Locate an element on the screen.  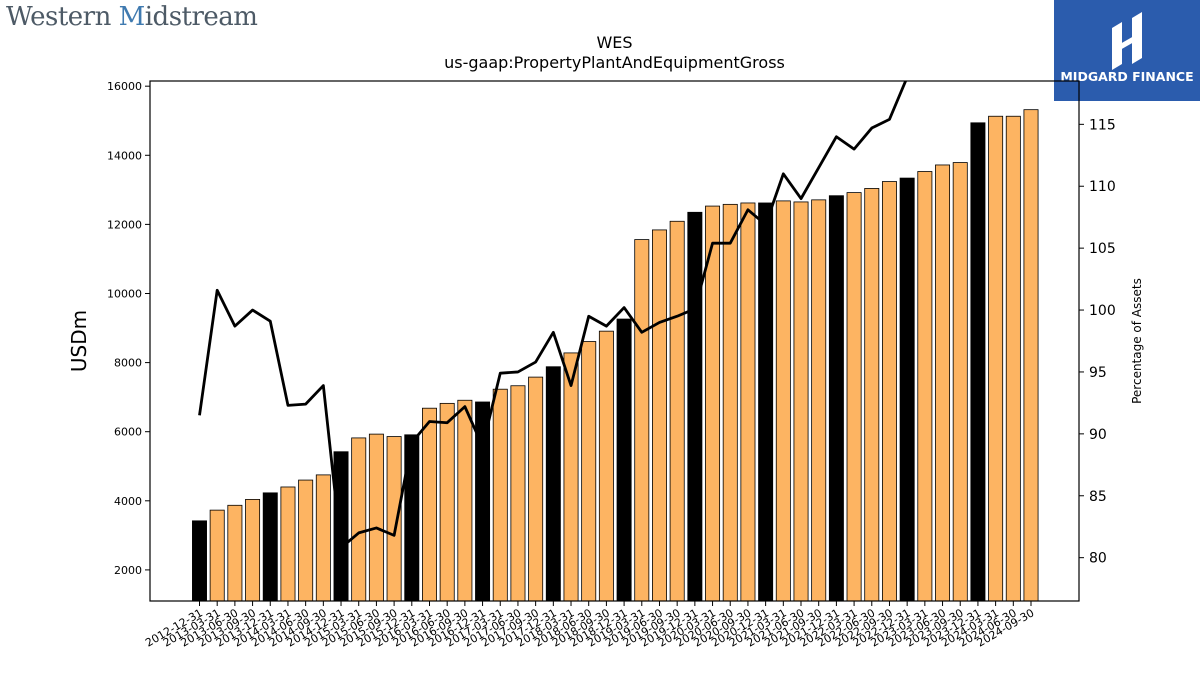
brand-badge: MIDGARD FINANCE is located at coordinates (1127, 50).